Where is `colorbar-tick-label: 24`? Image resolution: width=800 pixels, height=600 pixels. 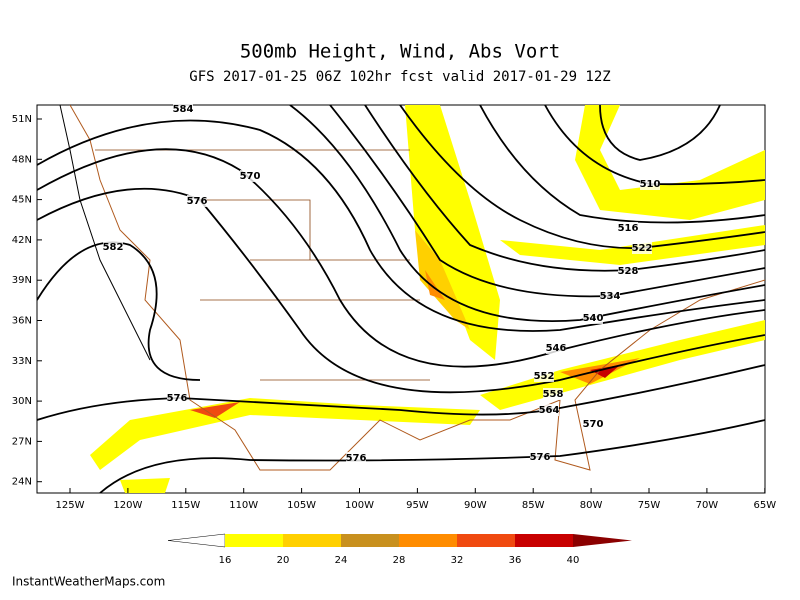 colorbar-tick-label: 24 is located at coordinates (341, 560).